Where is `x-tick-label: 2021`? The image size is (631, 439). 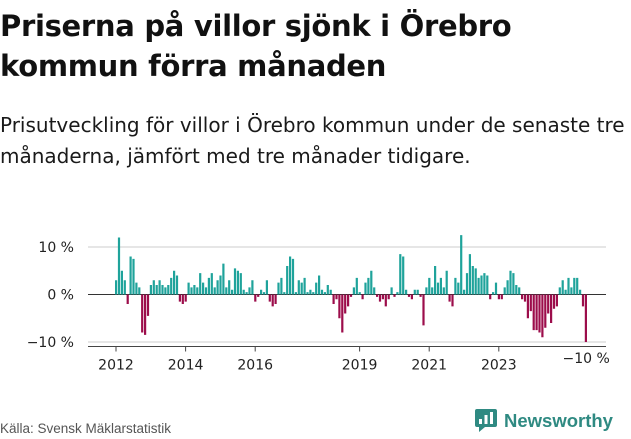 x-tick-label: 2021 is located at coordinates (429, 366).